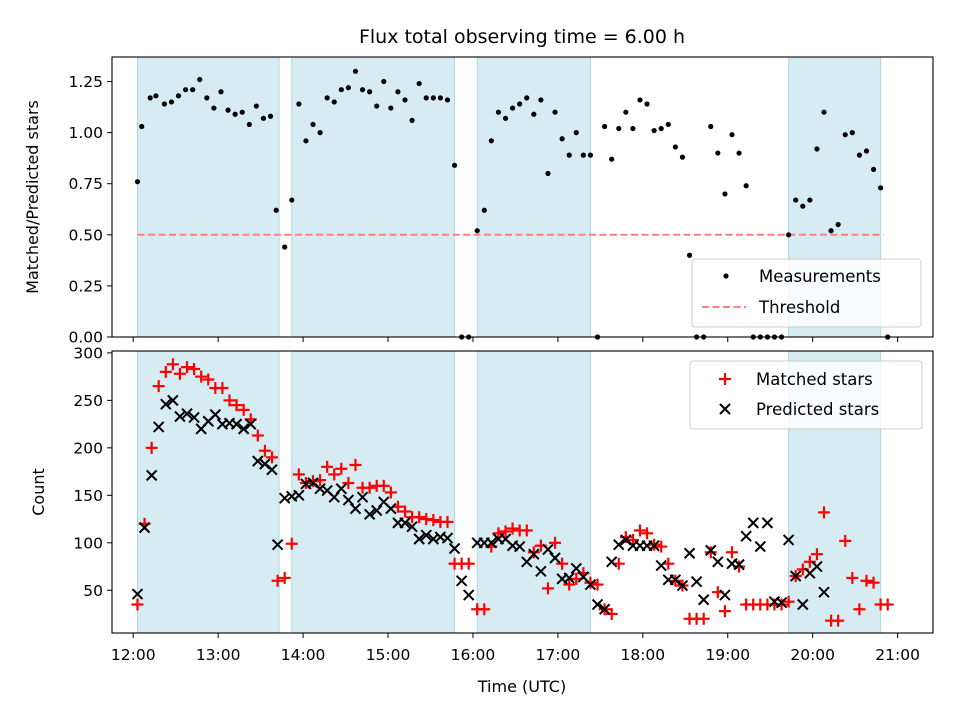 This screenshot has height=720, width=960. Describe the element at coordinates (88, 353) in the screenshot. I see `y-tick-label: 300` at that location.